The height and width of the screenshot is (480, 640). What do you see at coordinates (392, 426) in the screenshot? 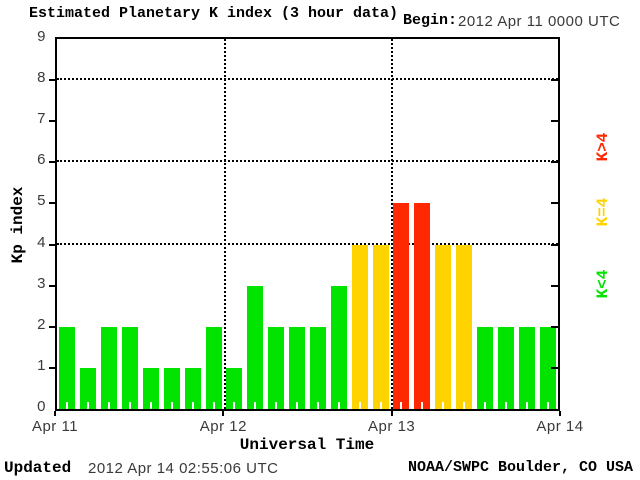
I see `x-axis-day-label: Apr 13` at bounding box center [392, 426].